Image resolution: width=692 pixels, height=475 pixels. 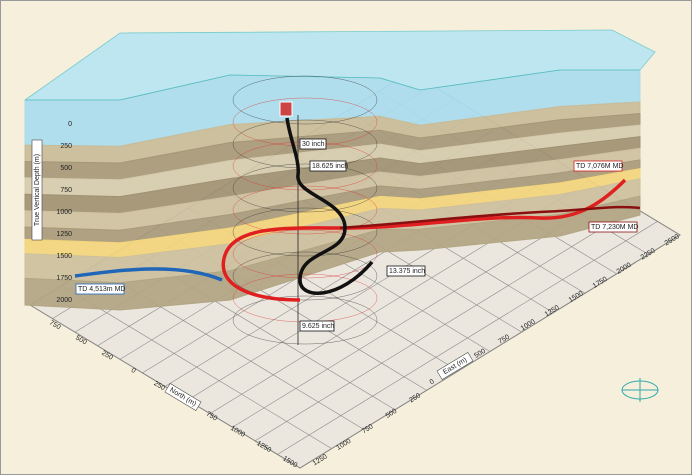 What do you see at coordinates (286, 109) in the screenshot?
I see `rig` at bounding box center [286, 109].